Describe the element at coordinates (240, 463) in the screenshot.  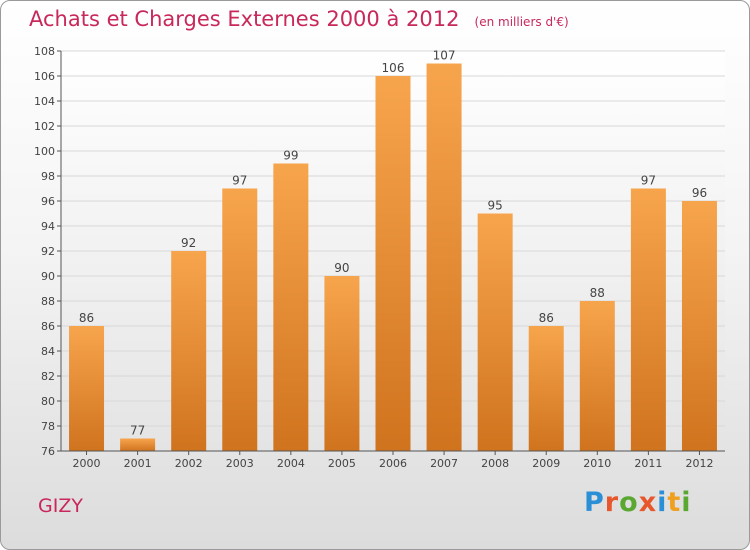
I see `x-tick-label: 2003` at that location.